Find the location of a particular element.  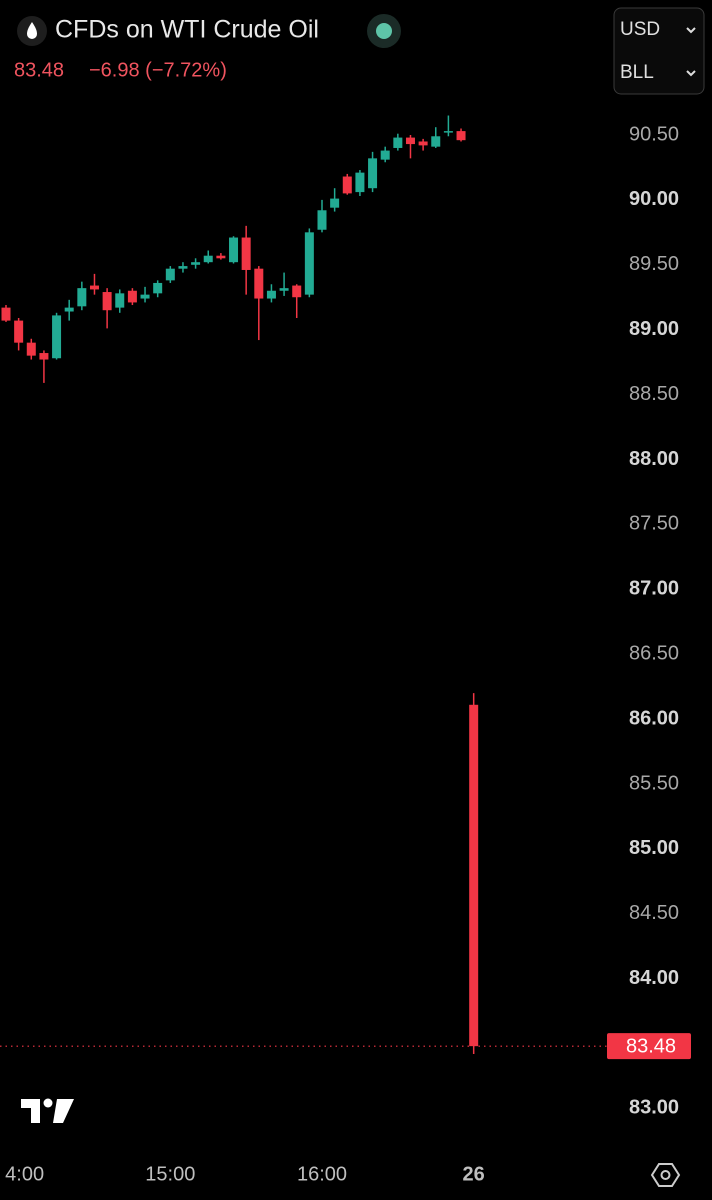

y-tick-label: 84.50 is located at coordinates (654, 913).